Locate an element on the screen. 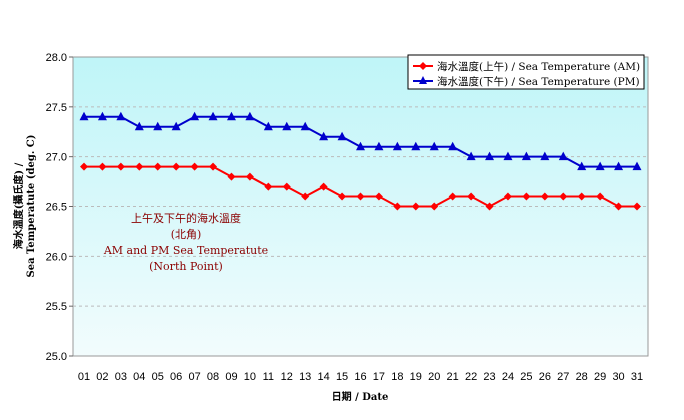 The height and width of the screenshot is (420, 684). x-tick-label: 15 is located at coordinates (342, 377).